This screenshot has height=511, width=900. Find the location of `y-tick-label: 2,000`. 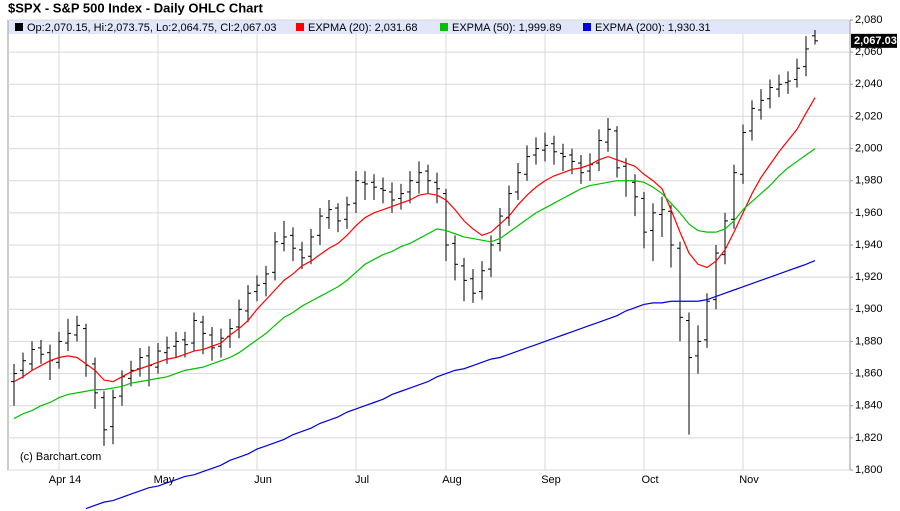

y-tick-label: 2,000 is located at coordinates (869, 148).